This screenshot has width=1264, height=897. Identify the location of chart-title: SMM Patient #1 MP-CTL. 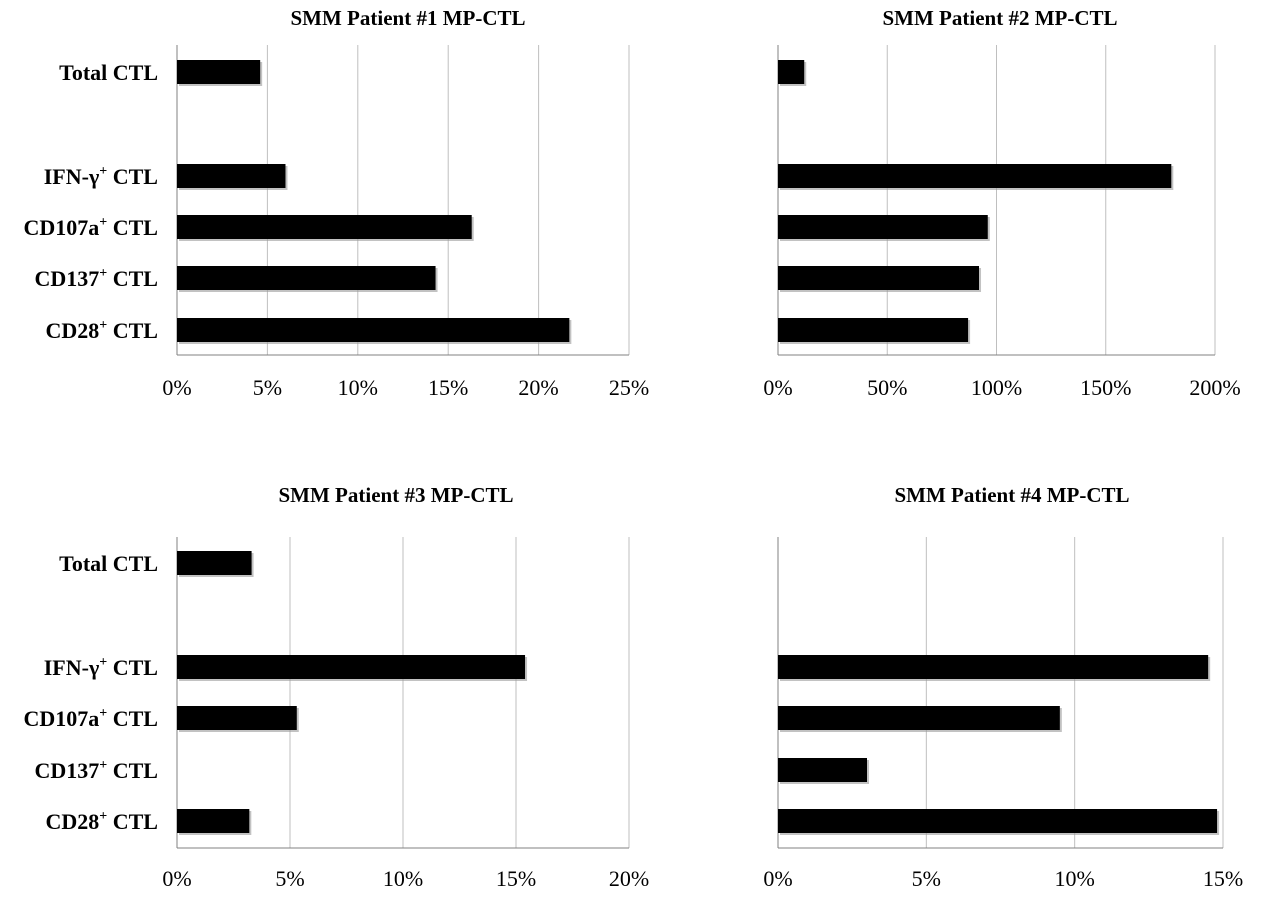
(407, 18).